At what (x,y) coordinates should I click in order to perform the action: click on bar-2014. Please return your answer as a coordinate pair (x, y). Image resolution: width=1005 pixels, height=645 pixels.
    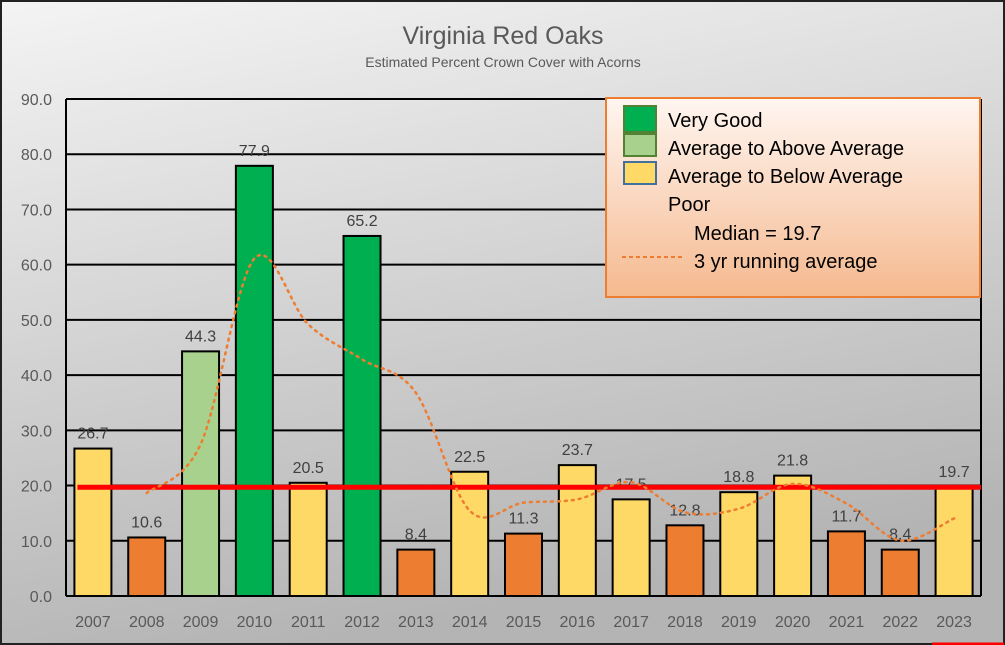
    Looking at the image, I should click on (470, 533).